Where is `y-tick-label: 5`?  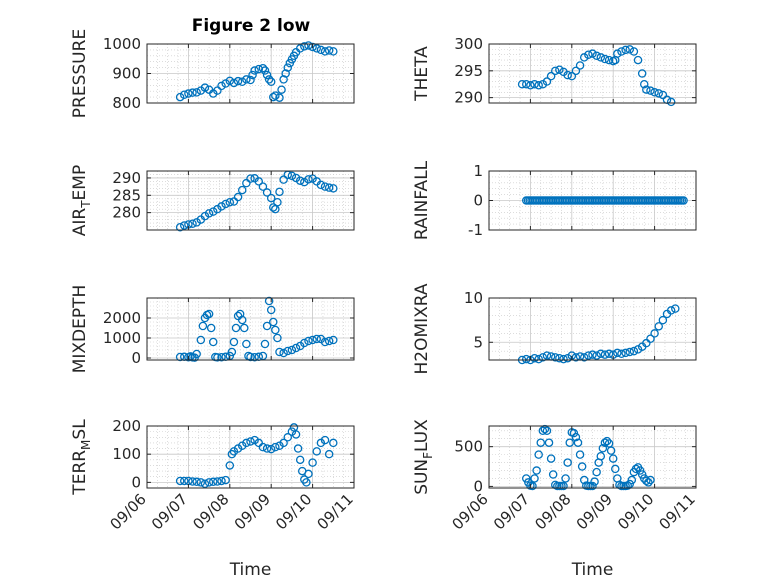 y-tick-label: 5 is located at coordinates (478, 342).